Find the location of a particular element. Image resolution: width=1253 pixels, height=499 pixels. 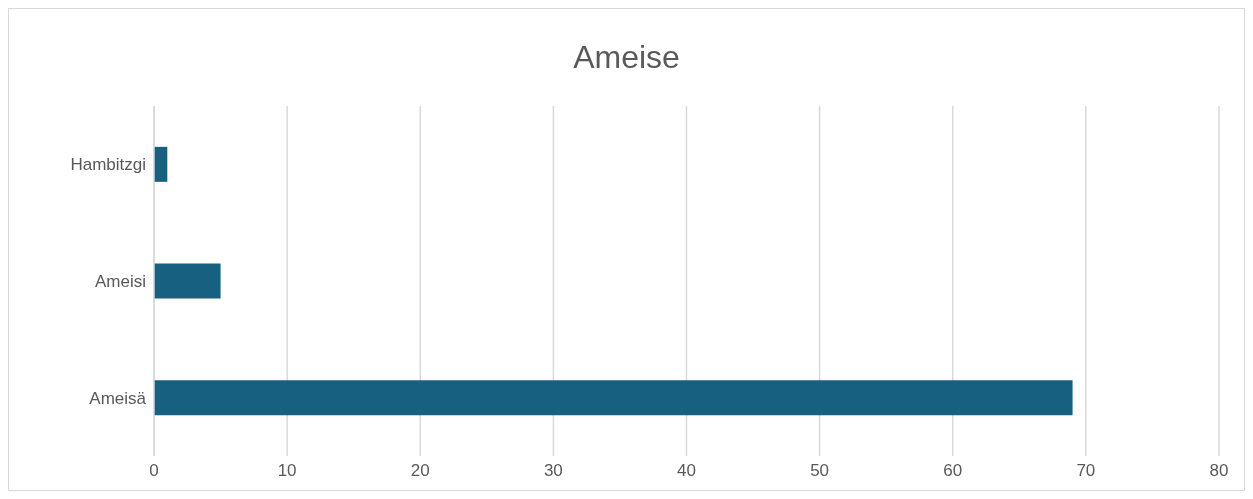

x-tick-label: 20 is located at coordinates (420, 471).